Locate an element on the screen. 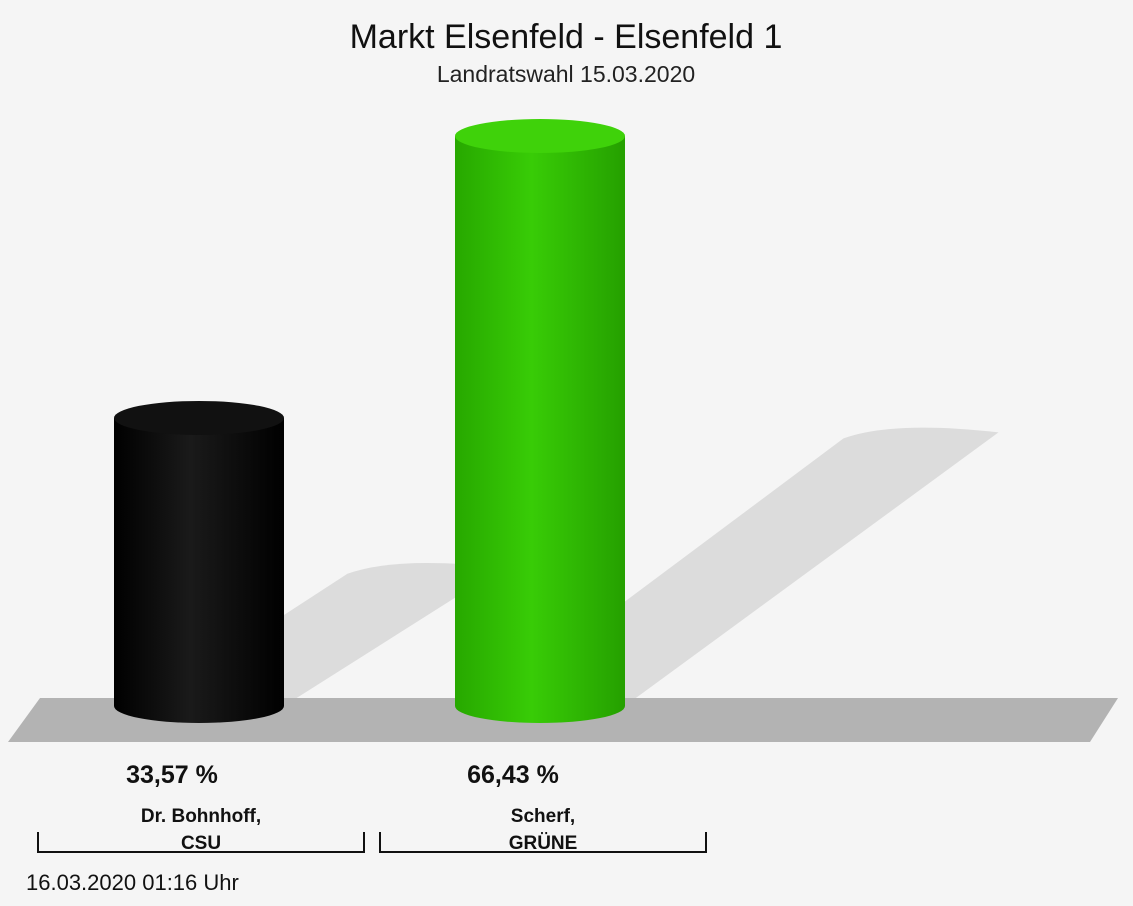 This screenshot has width=1133, height=906. category-label-0-line-2: CSU is located at coordinates (201, 843).